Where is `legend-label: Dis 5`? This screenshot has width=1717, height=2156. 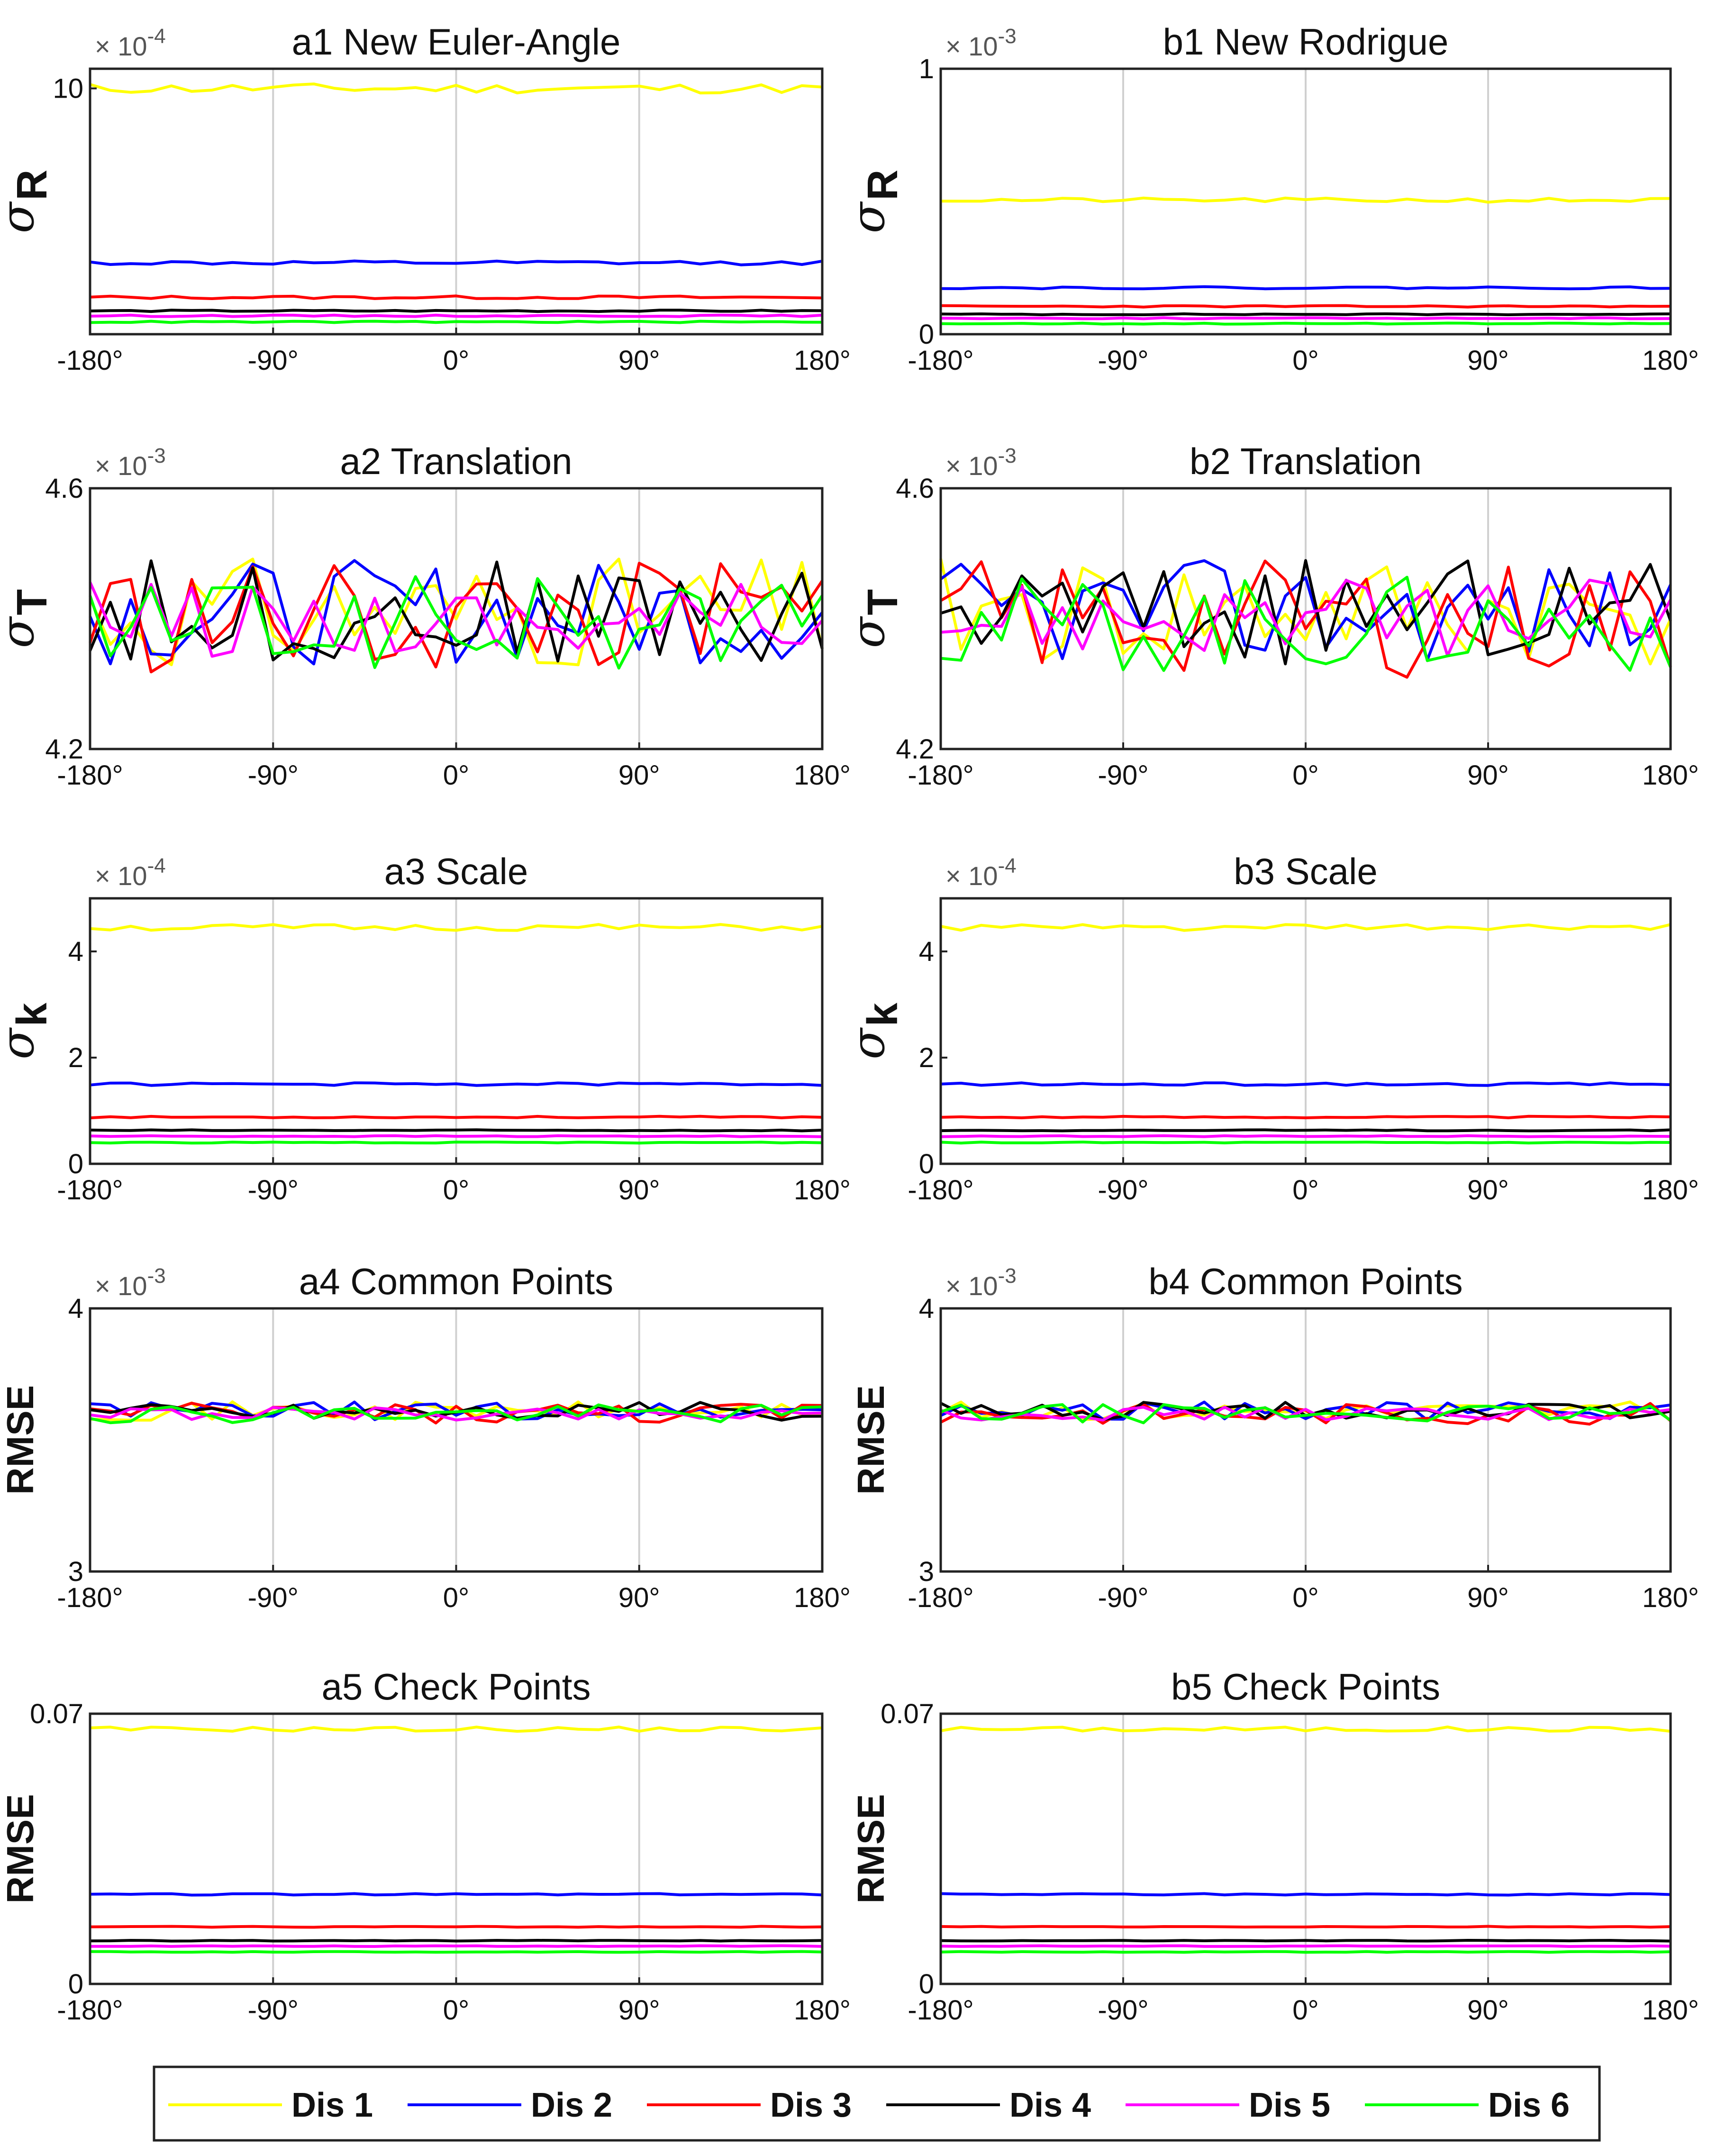
legend-label: Dis 5 is located at coordinates (1290, 2105).